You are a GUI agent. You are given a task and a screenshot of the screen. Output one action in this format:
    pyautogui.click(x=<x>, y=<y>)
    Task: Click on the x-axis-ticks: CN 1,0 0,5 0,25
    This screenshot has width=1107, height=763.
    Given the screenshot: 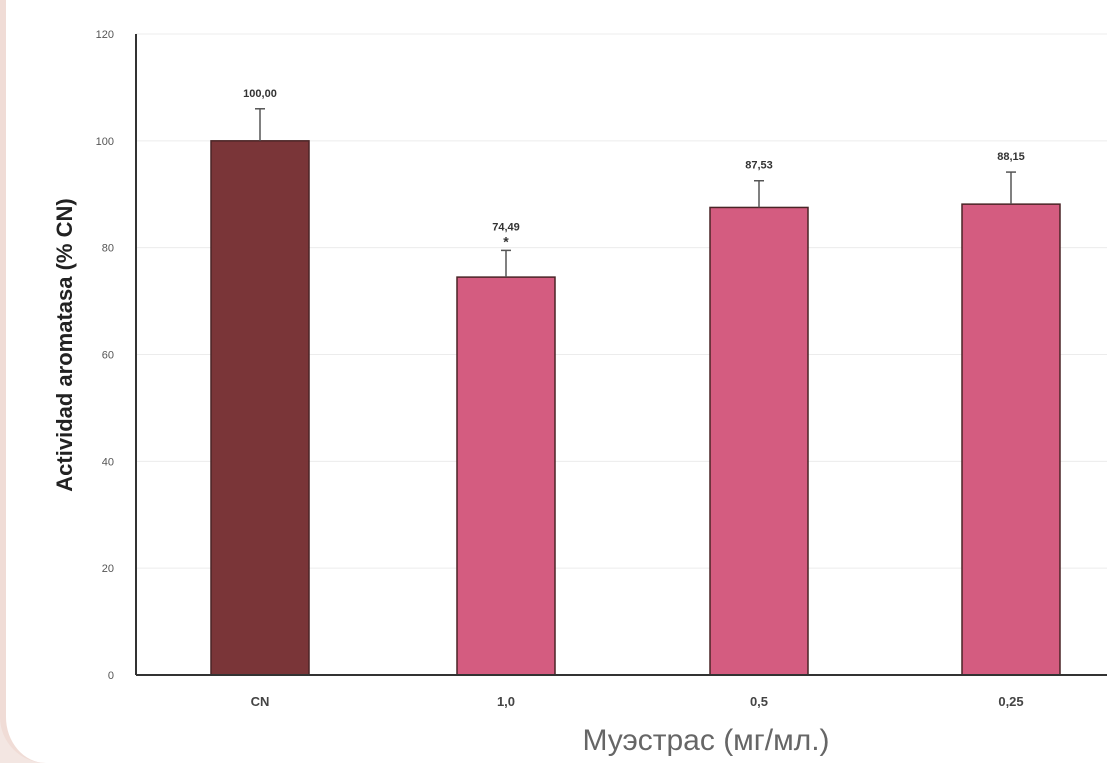 What is the action you would take?
    pyautogui.click(x=637, y=701)
    